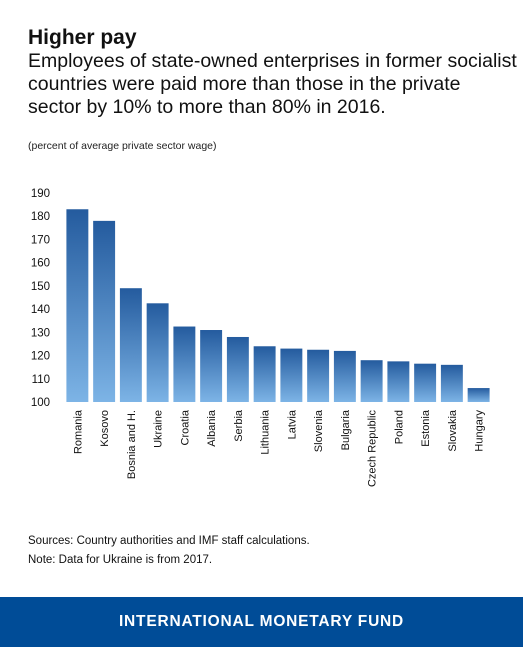 The image size is (523, 647). I want to click on y-tick-label: 100, so click(40, 403).